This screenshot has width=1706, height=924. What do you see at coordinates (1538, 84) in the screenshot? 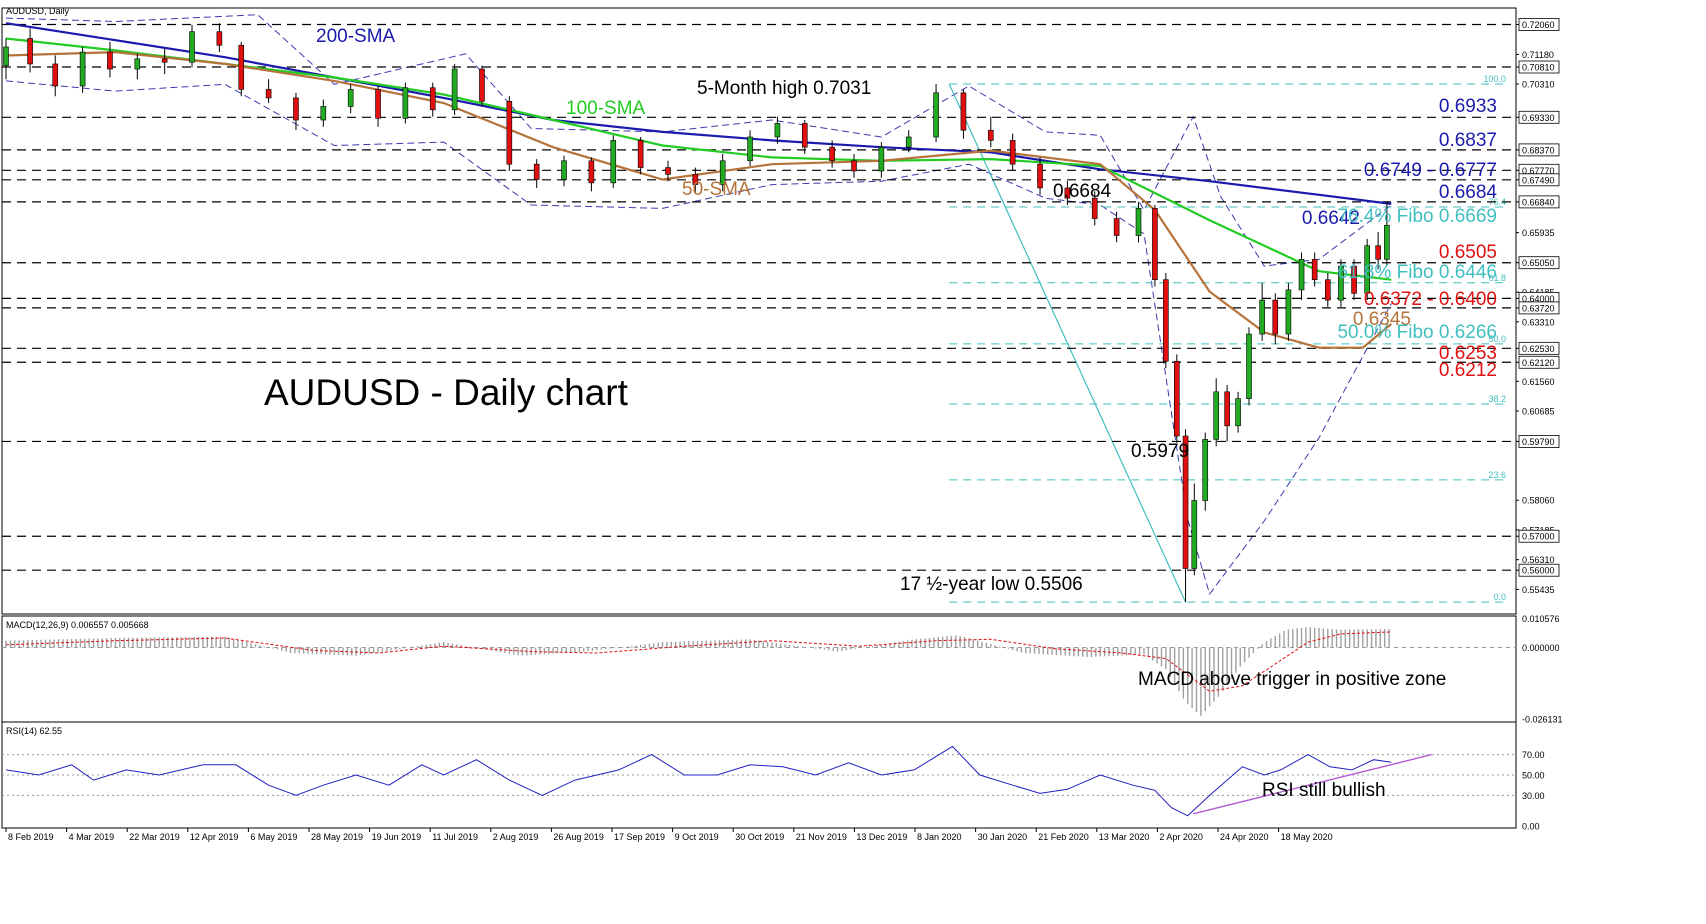
I see `price-axis-label-3: 0.70310` at bounding box center [1538, 84].